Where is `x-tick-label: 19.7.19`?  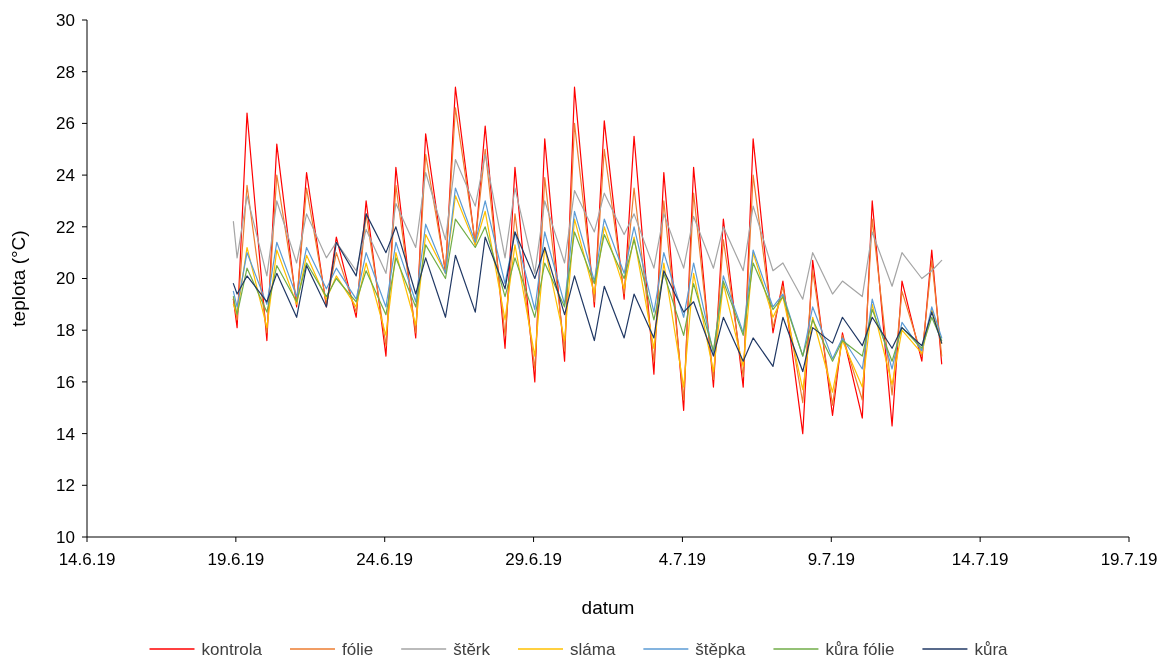
x-tick-label: 19.7.19 is located at coordinates (1128, 559).